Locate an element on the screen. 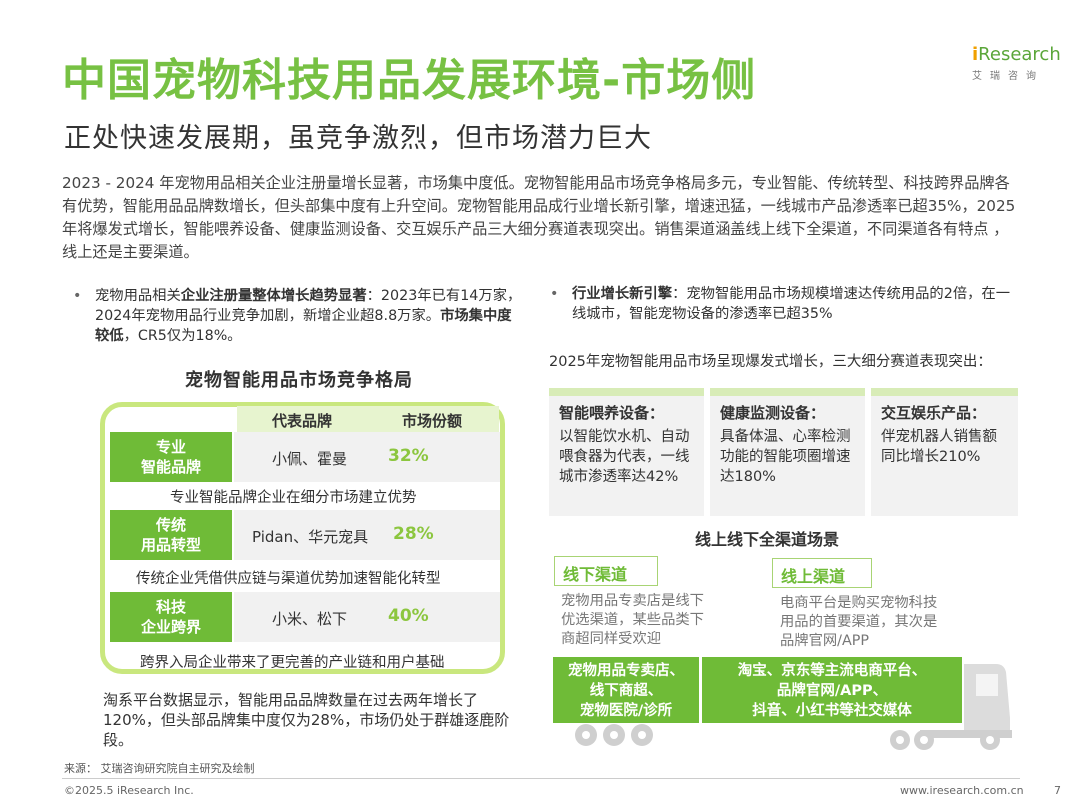  header-share: 市场份额 is located at coordinates (432, 421).